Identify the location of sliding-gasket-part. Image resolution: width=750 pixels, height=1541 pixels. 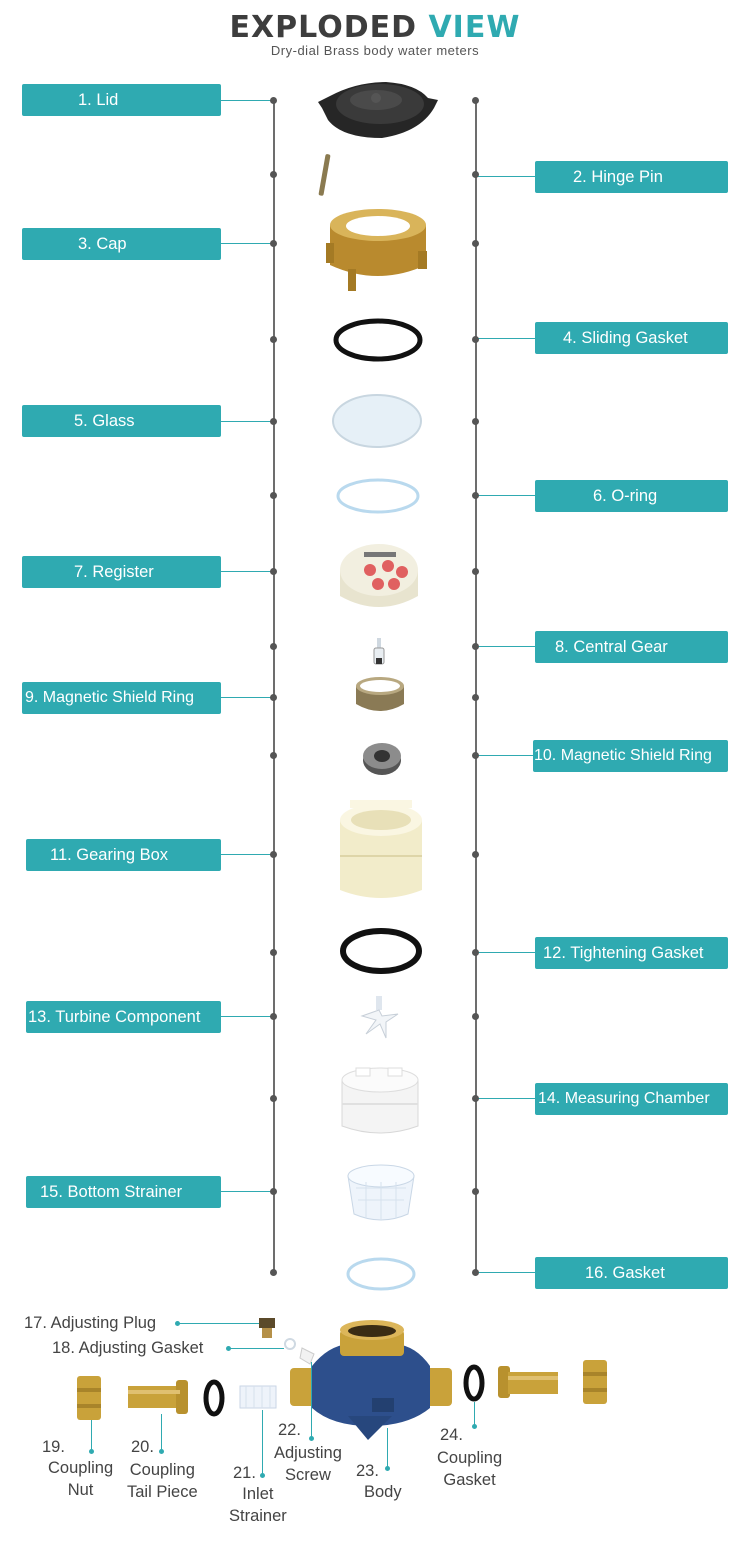
(378, 340).